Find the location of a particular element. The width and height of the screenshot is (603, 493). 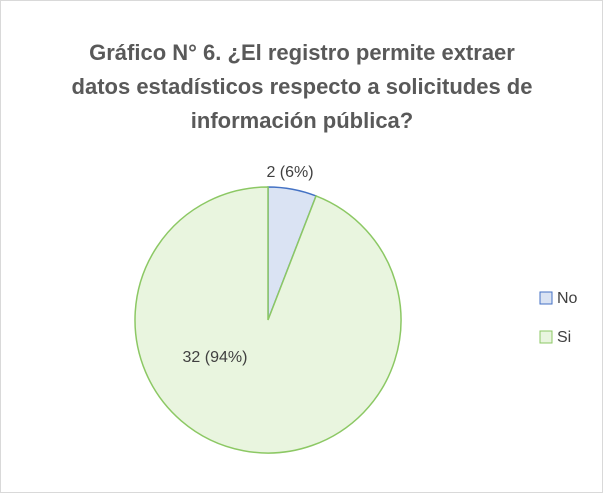

legend-label: Si is located at coordinates (564, 337).